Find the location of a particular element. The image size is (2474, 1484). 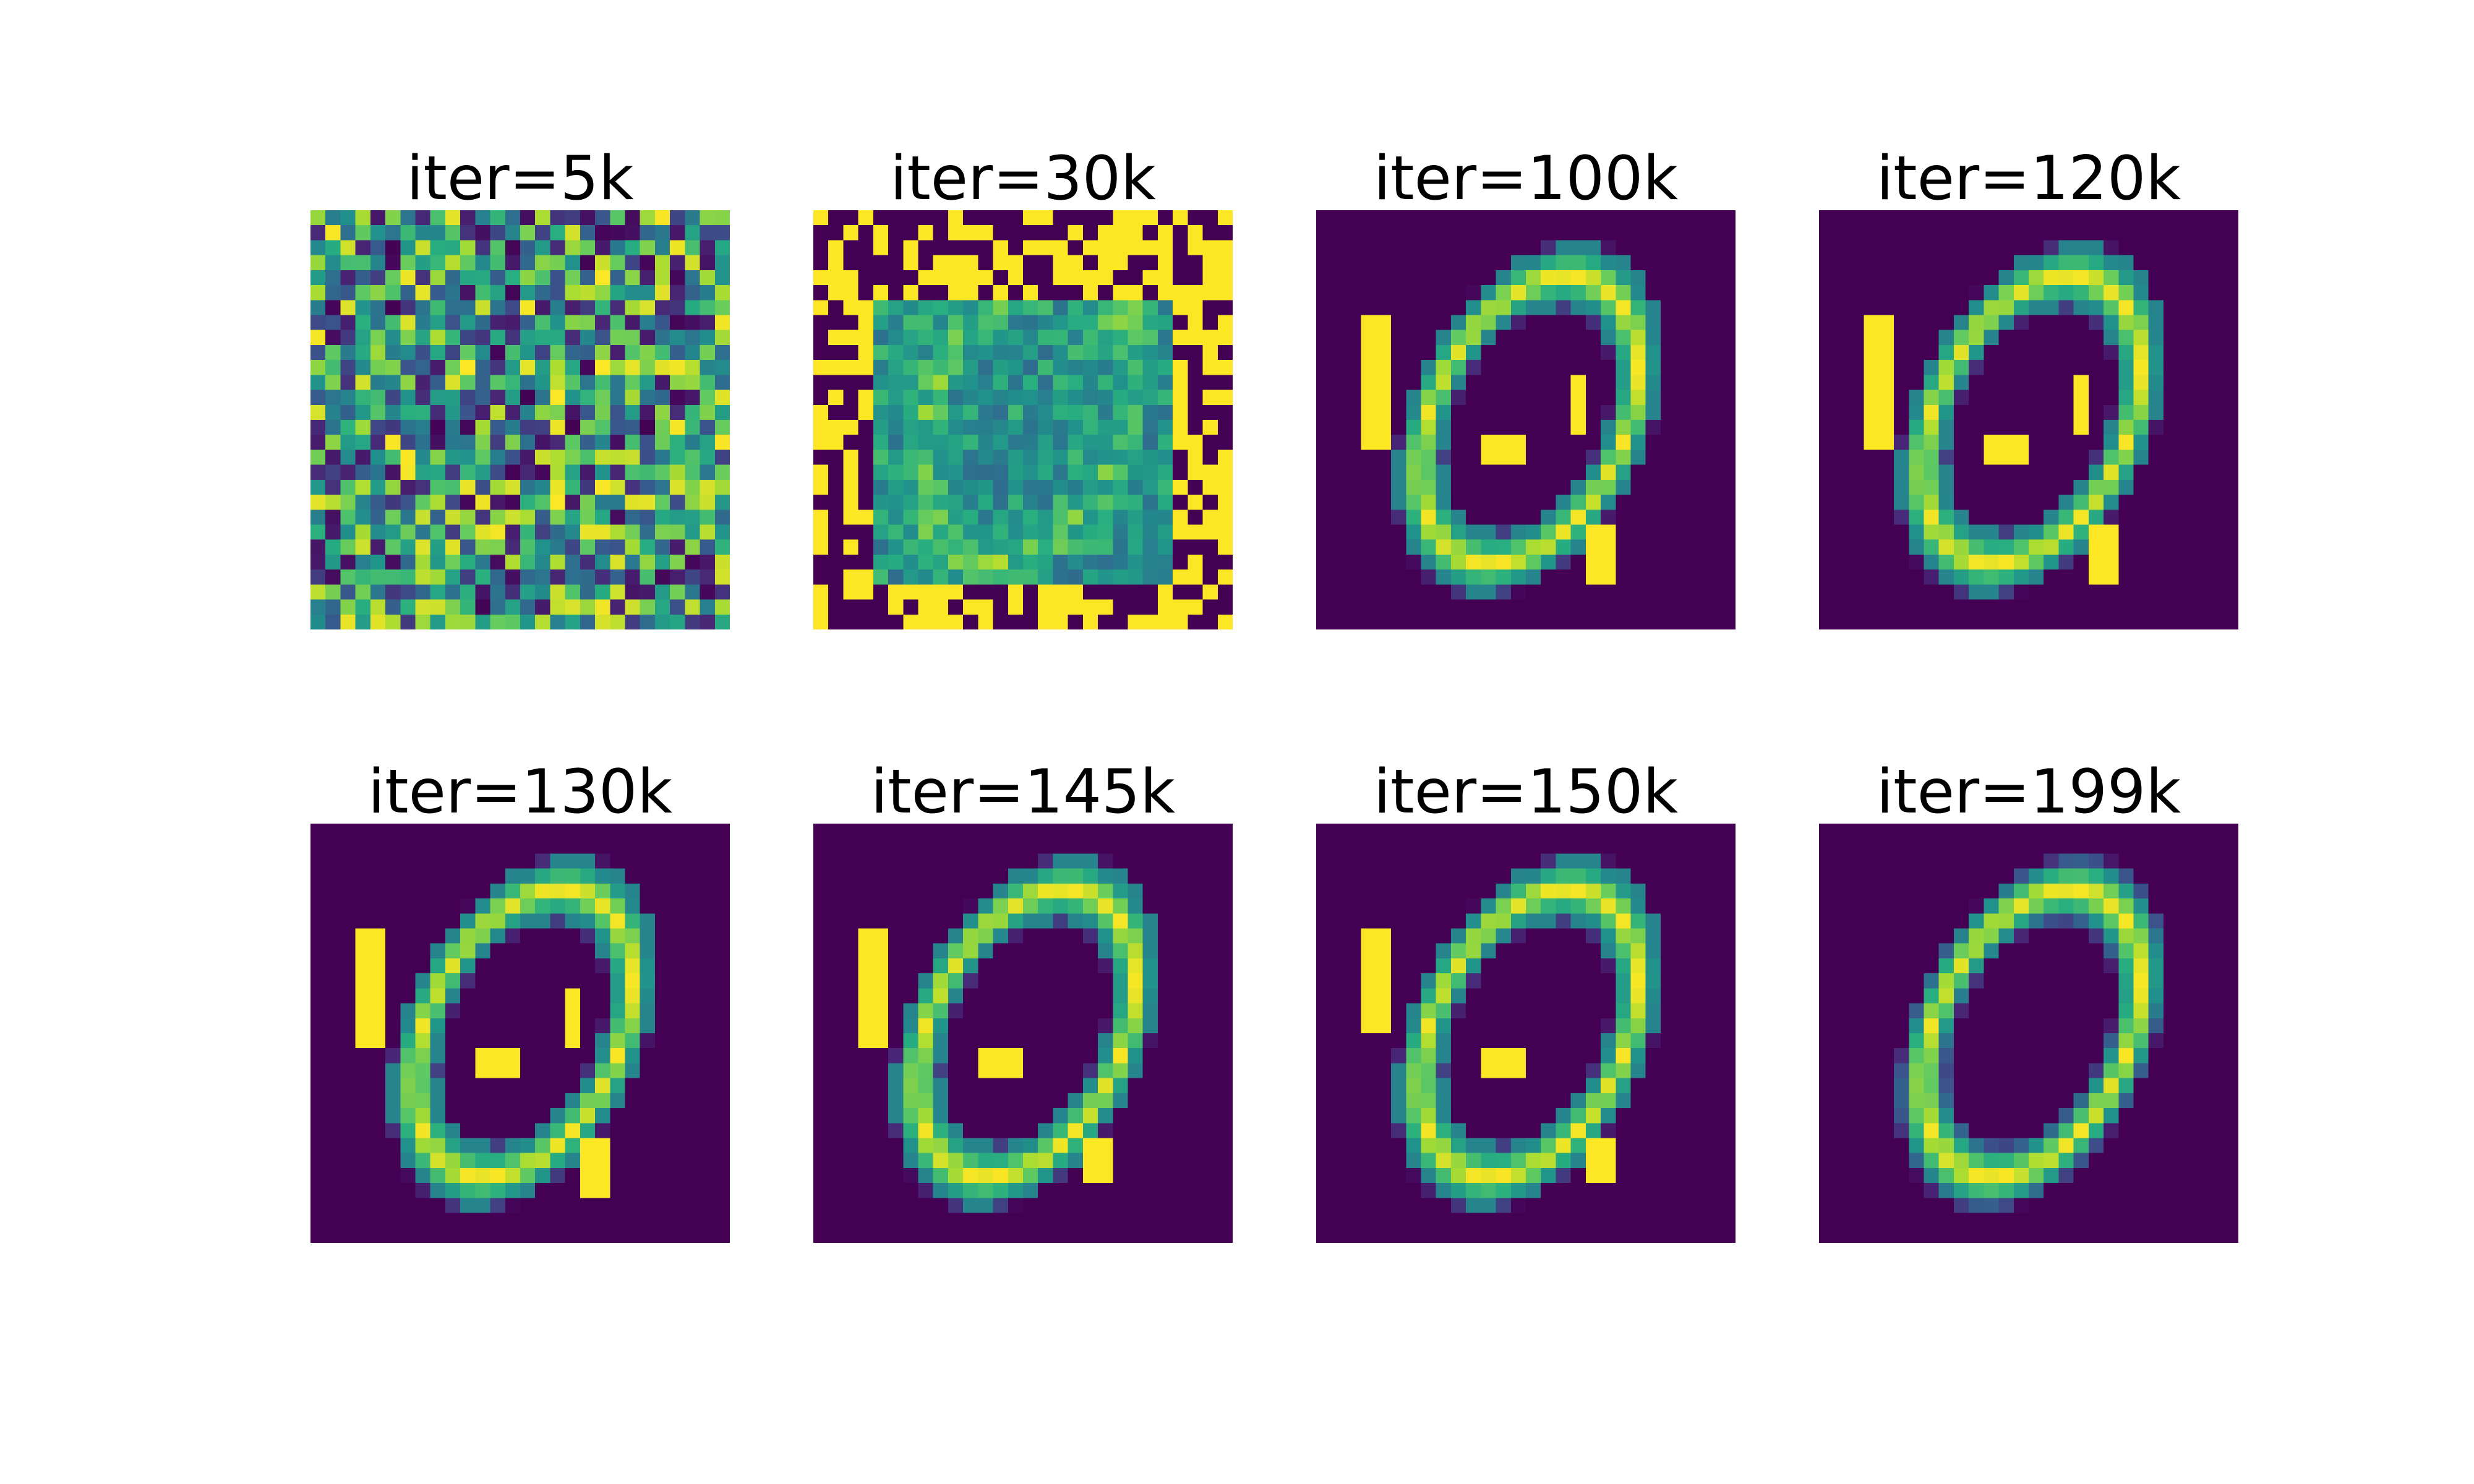

panel-iter-130k: iter=130k is located at coordinates (520, 1002).